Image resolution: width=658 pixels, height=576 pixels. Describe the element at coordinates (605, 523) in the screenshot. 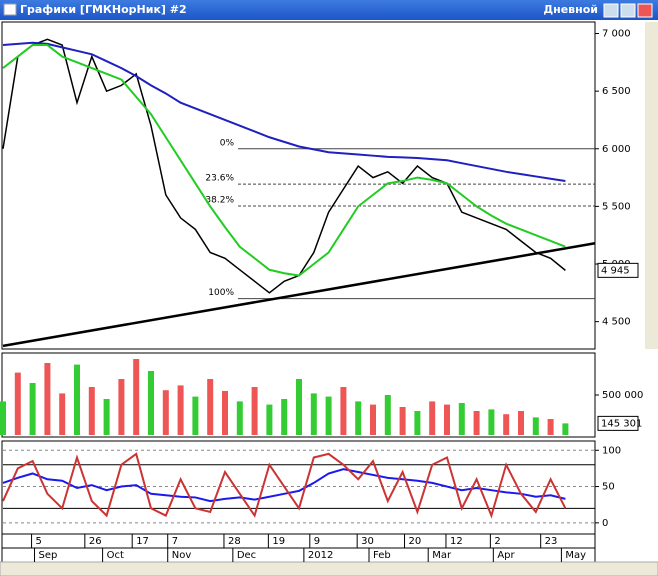

I see `y-tick-label: 0` at that location.